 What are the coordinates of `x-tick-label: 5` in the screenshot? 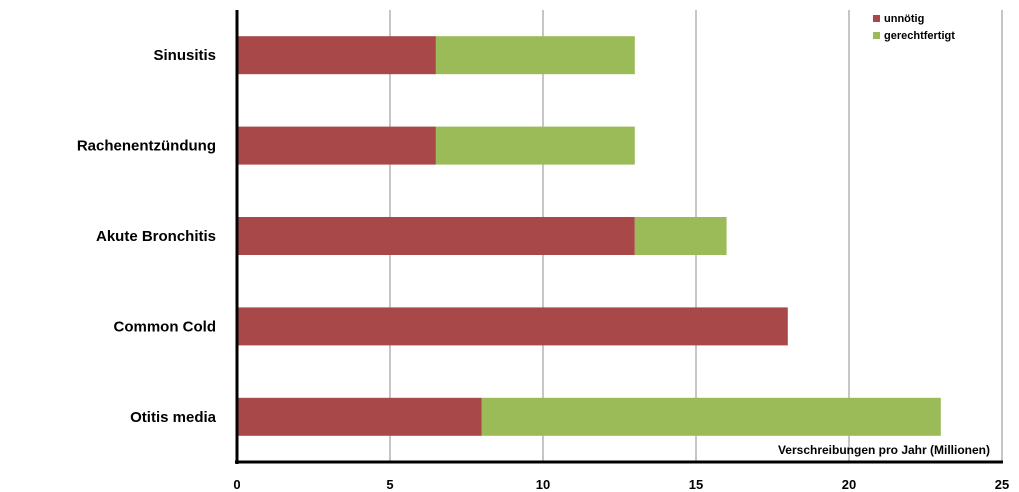 It's located at (389, 484).